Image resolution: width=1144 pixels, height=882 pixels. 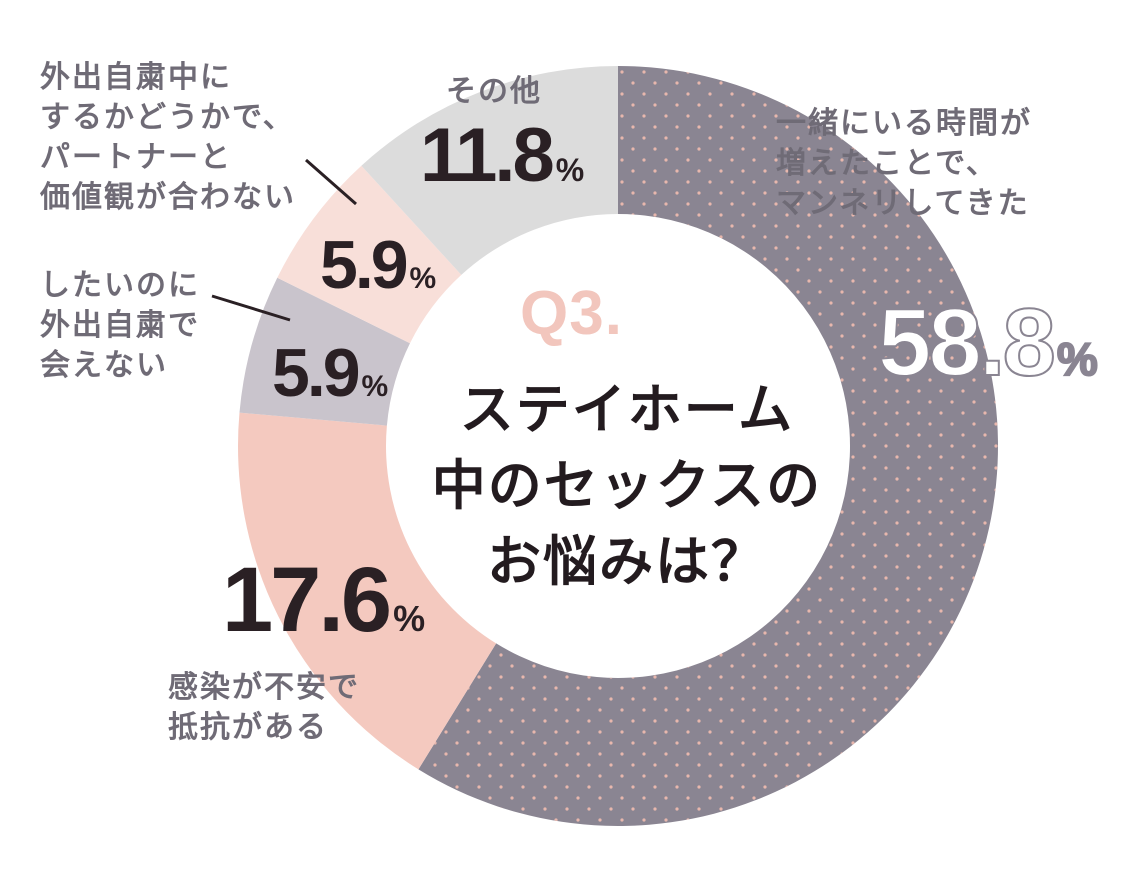 I want to click on slice-value-infection-anxiety-number: 17.6, so click(x=307, y=600).